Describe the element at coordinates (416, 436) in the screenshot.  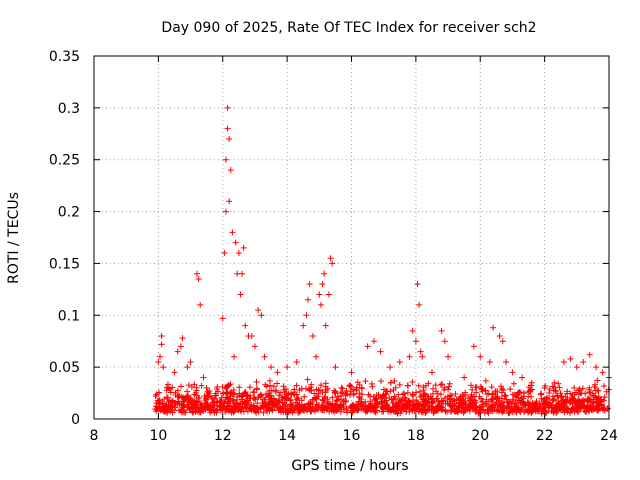
I see `x-tick-label: 18` at that location.